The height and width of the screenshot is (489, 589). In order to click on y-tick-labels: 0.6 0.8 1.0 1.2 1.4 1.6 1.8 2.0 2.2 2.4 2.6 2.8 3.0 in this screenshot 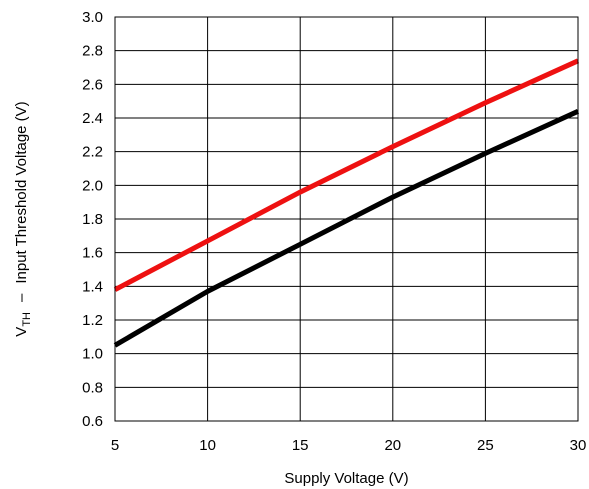, I will do `click(92, 219)`.